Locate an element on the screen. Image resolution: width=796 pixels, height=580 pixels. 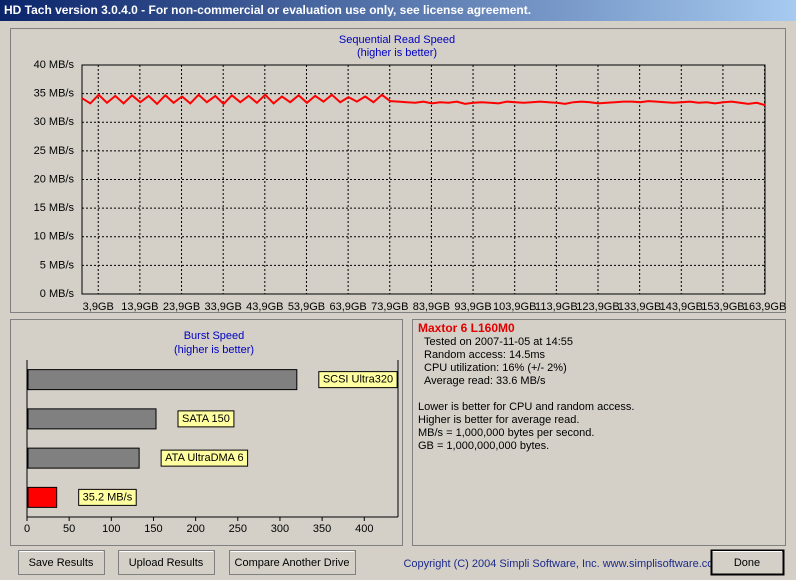
drive-name: Maxtor 6 L160M0 is located at coordinates (466, 328).